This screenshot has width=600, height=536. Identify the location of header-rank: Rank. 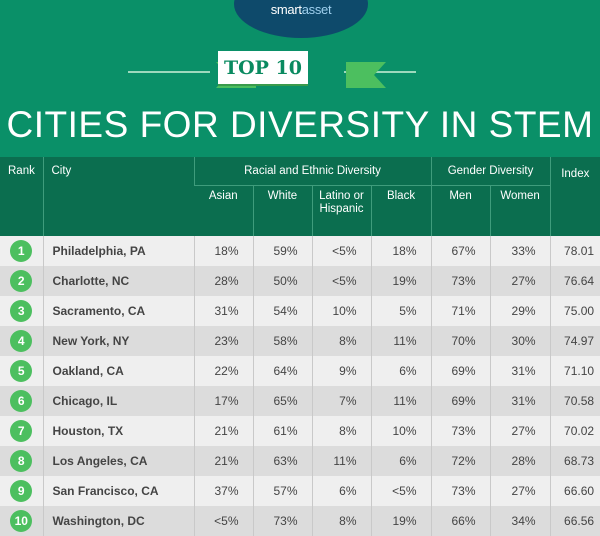
(21, 196).